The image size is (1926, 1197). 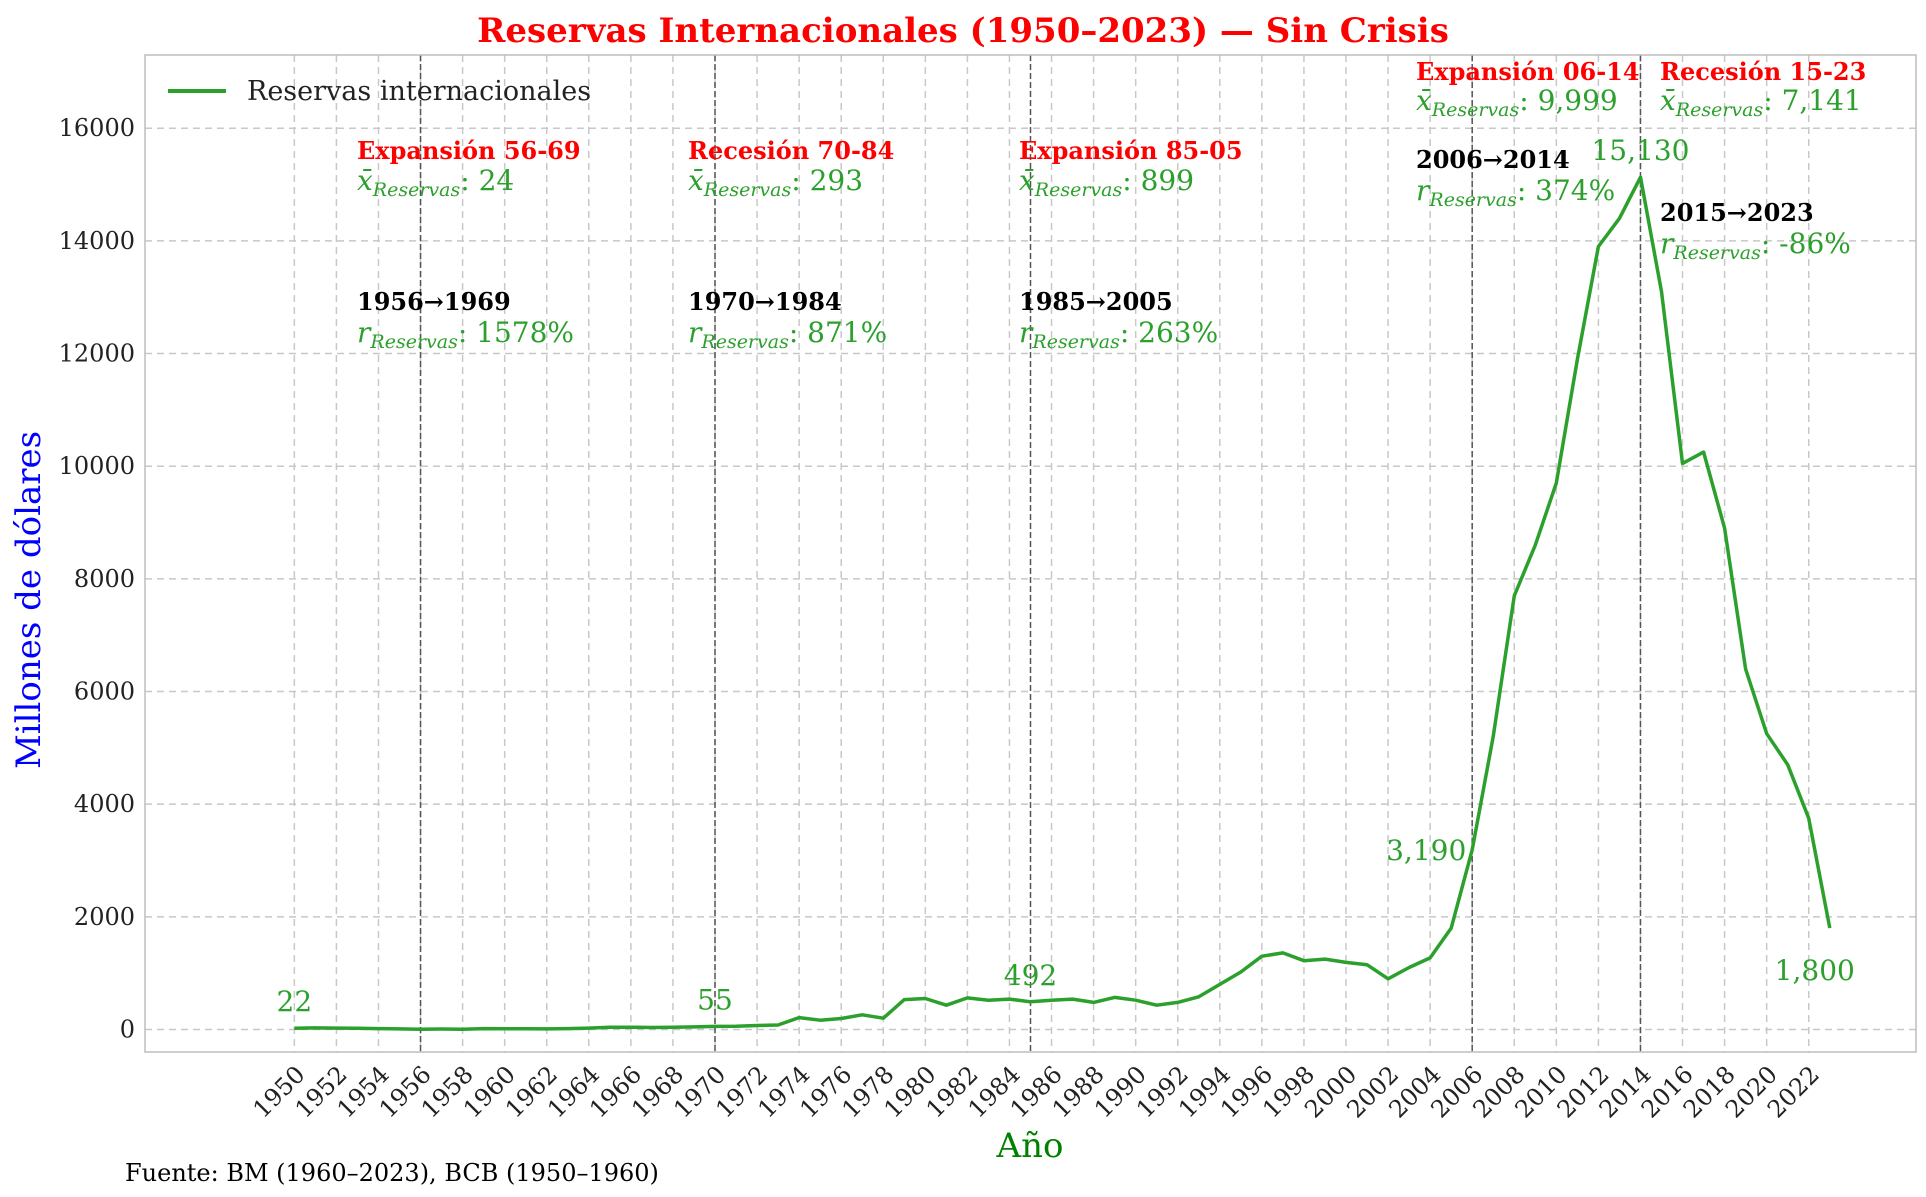 What do you see at coordinates (104, 917) in the screenshot?
I see `y-tick-label: 2000` at bounding box center [104, 917].